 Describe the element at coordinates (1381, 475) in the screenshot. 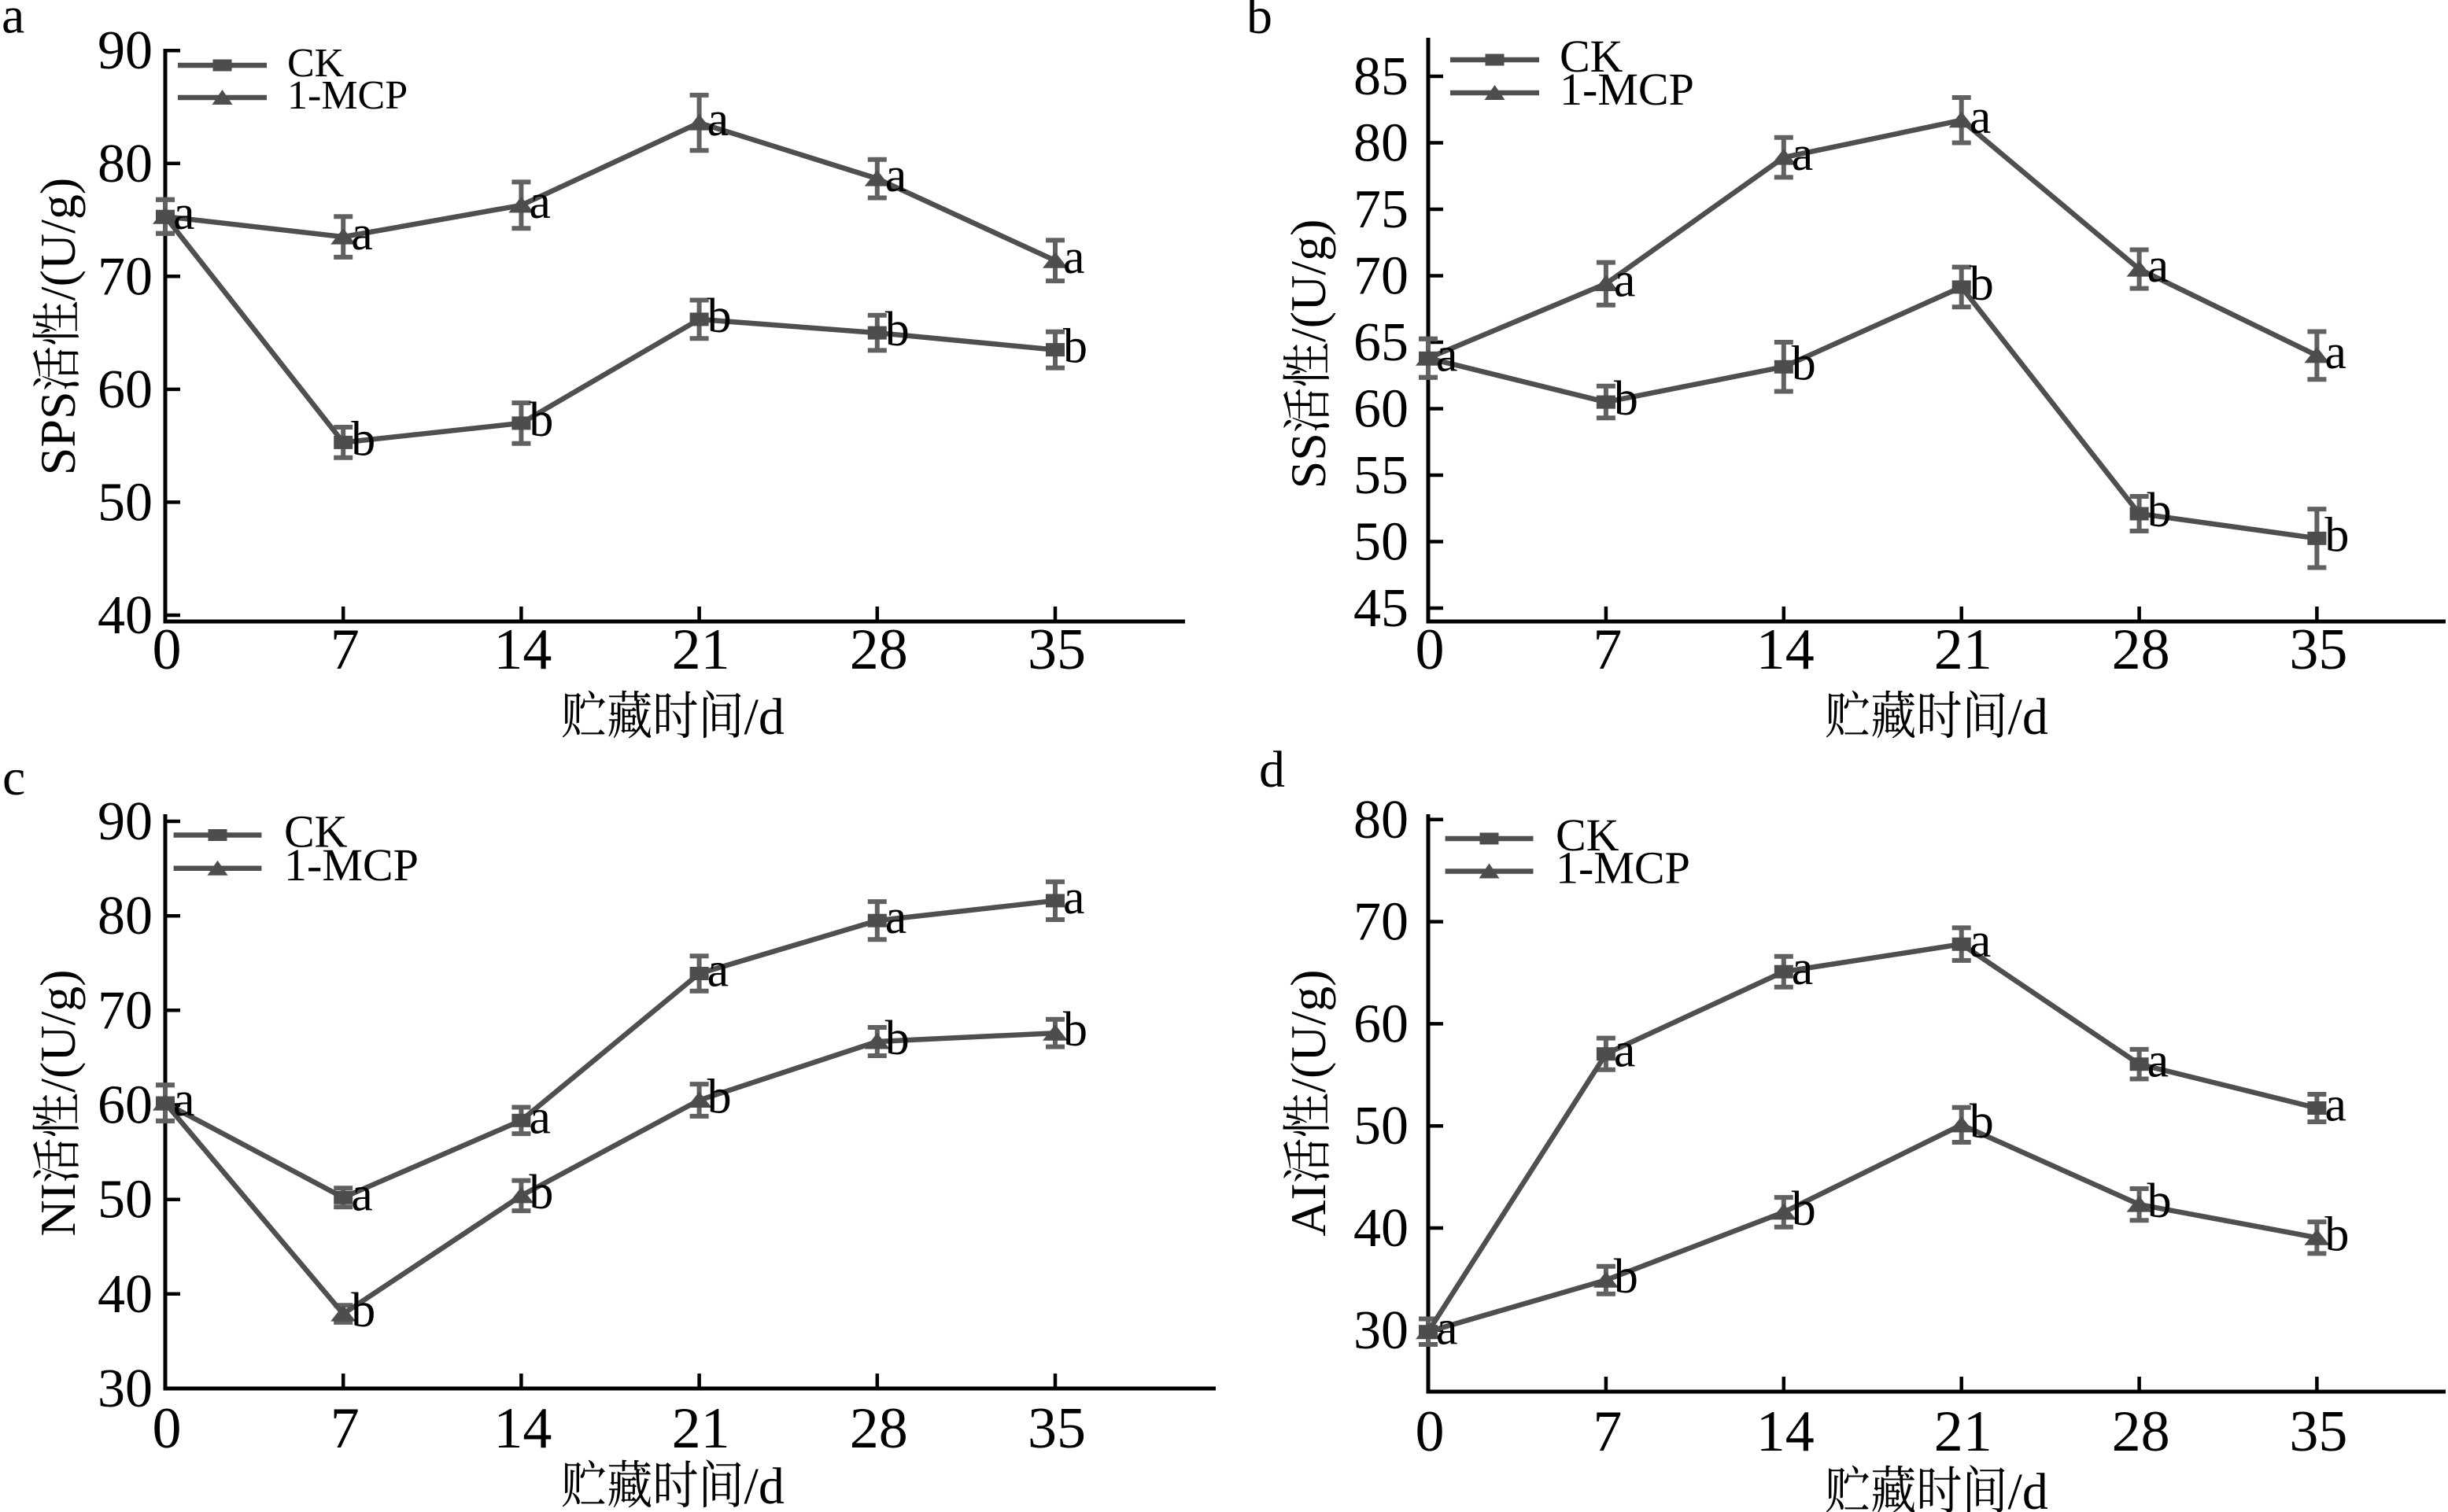

I see `svg-text: 55` at that location.